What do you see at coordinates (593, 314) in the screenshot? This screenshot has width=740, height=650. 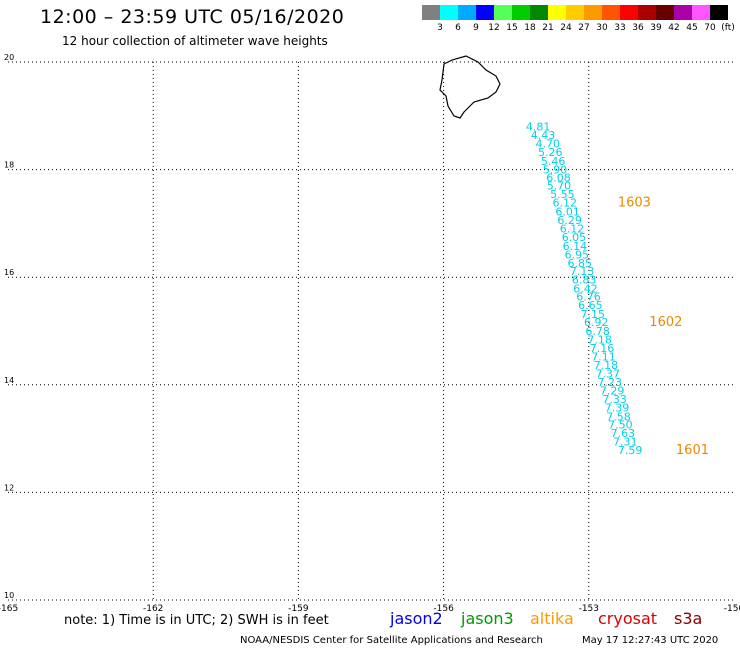 I see `swh-point-label: 7.15` at bounding box center [593, 314].